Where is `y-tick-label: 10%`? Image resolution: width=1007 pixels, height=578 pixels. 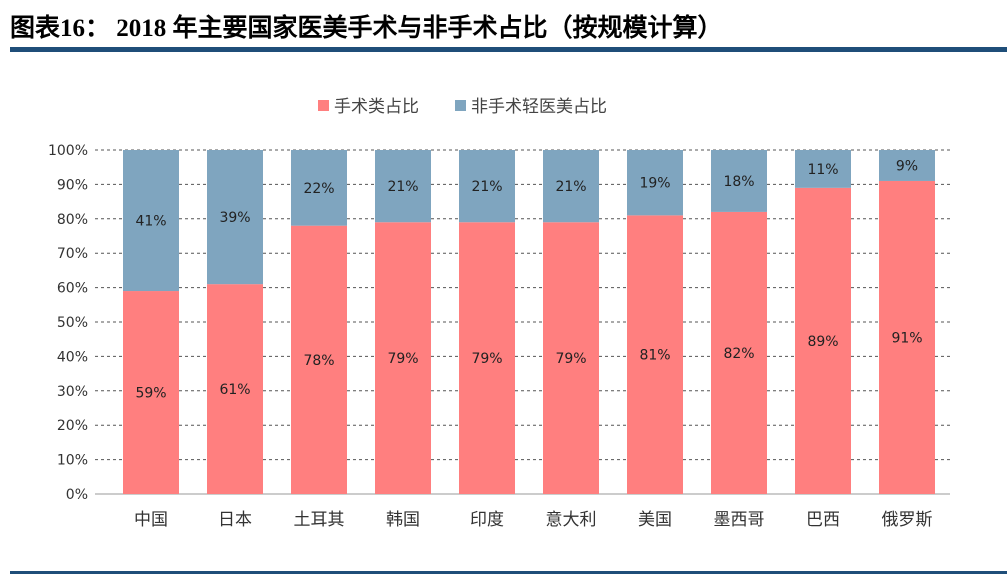
y-tick-label: 10% is located at coordinates (72, 461).